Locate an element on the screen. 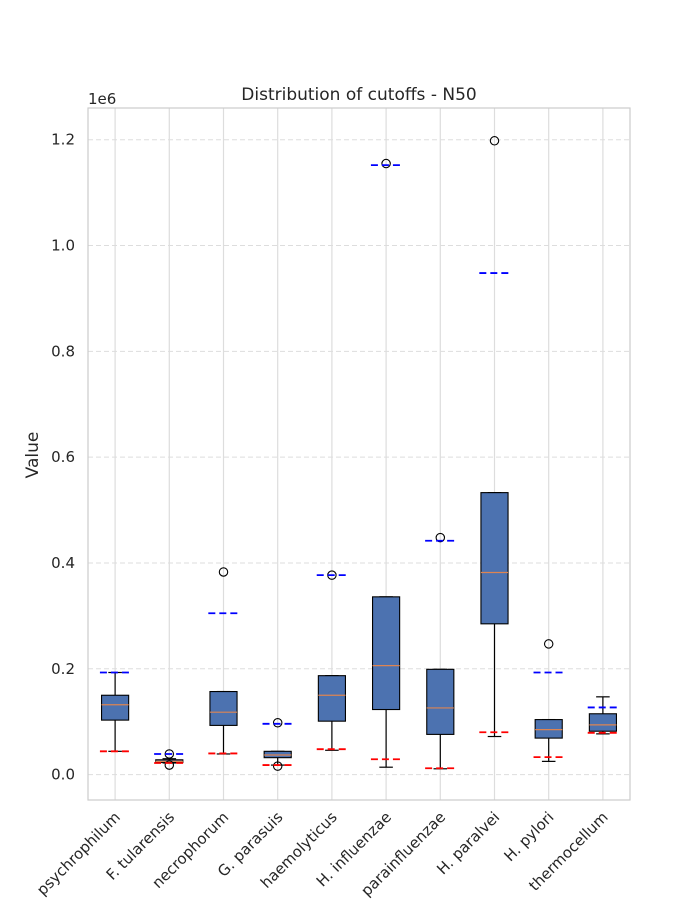 The width and height of the screenshot is (700, 900). y-tick-label: 0.0 is located at coordinates (63, 775).